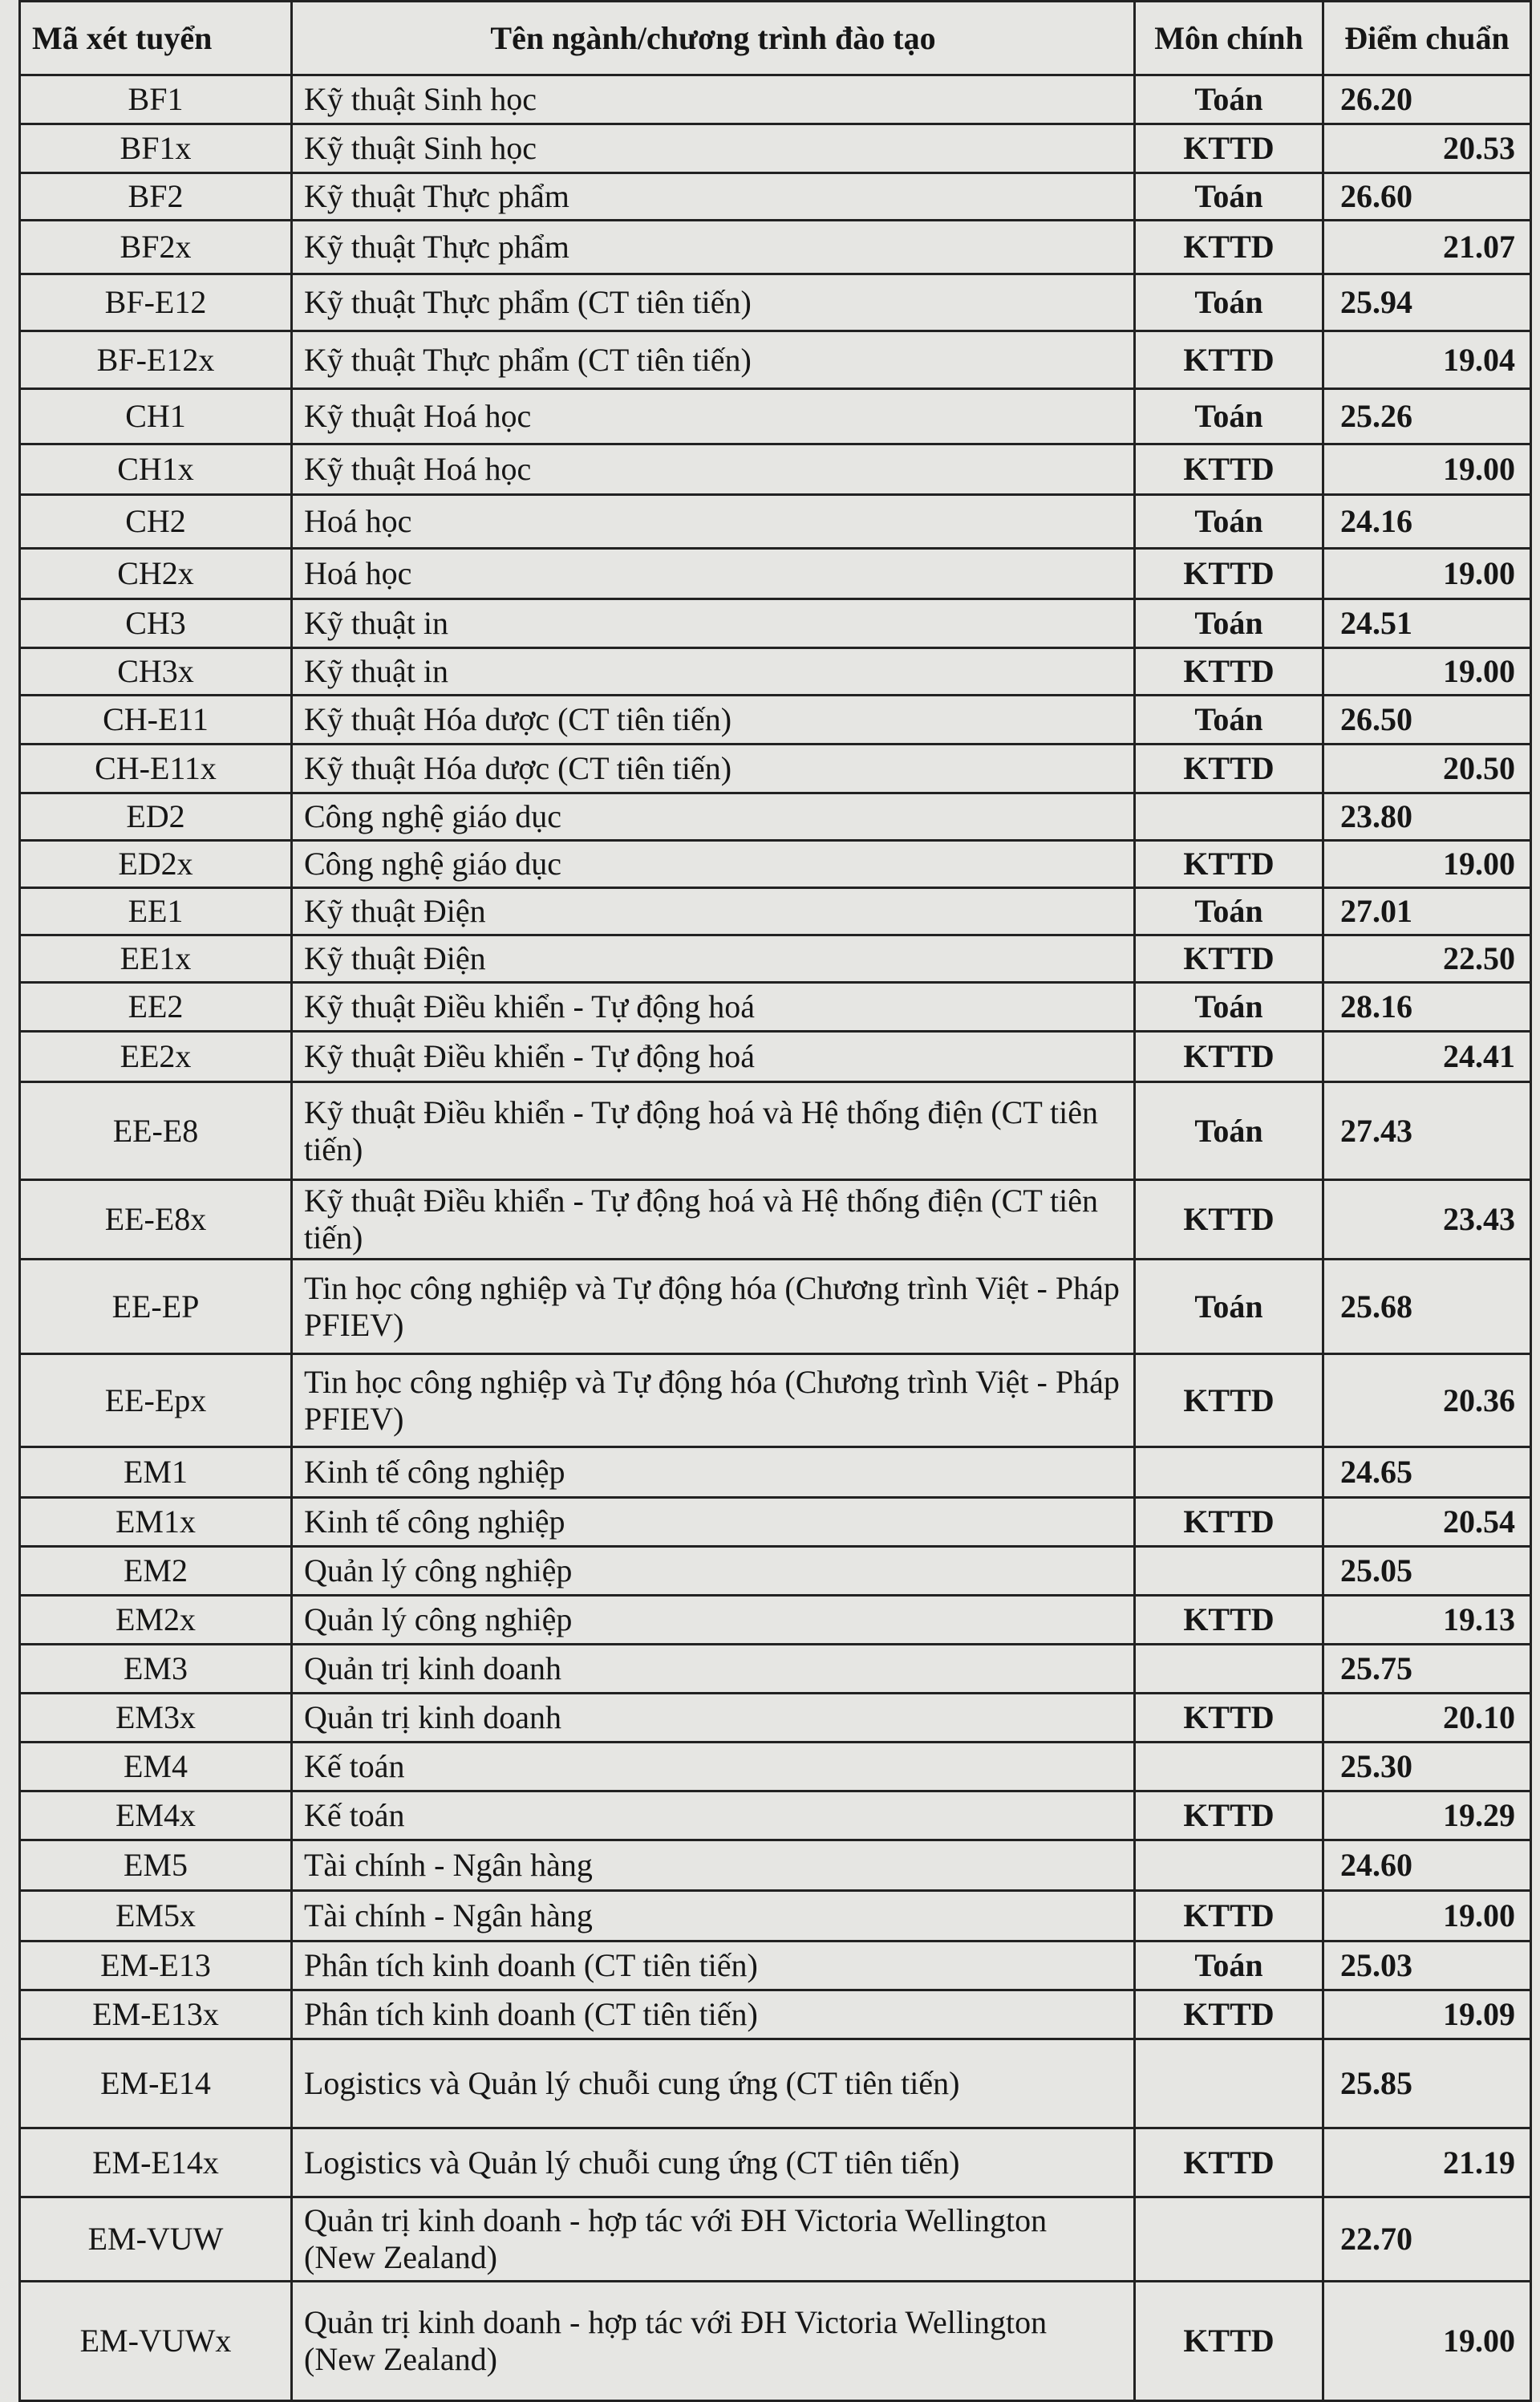 The image size is (1540, 2402). Describe the element at coordinates (1427, 2162) in the screenshot. I see `cutoff-score-cell: 21.19` at that location.